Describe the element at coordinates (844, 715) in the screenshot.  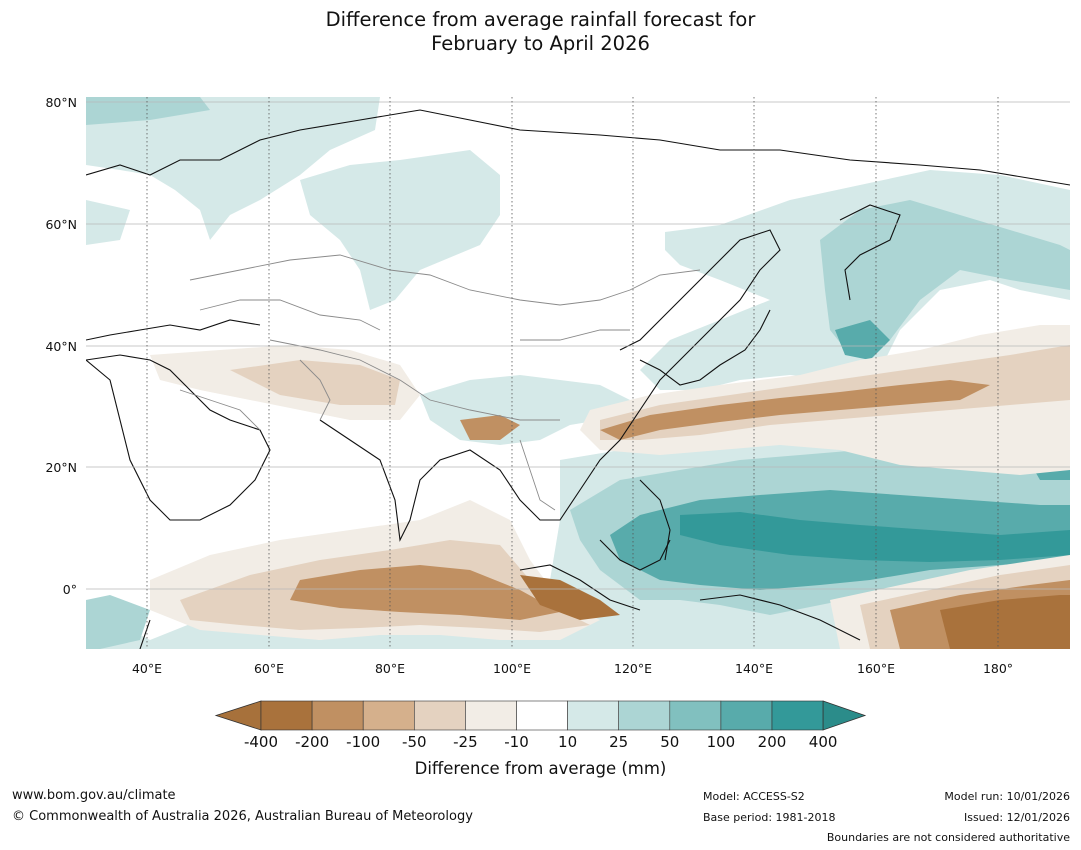
I see `colorbar-extend-high` at that location.